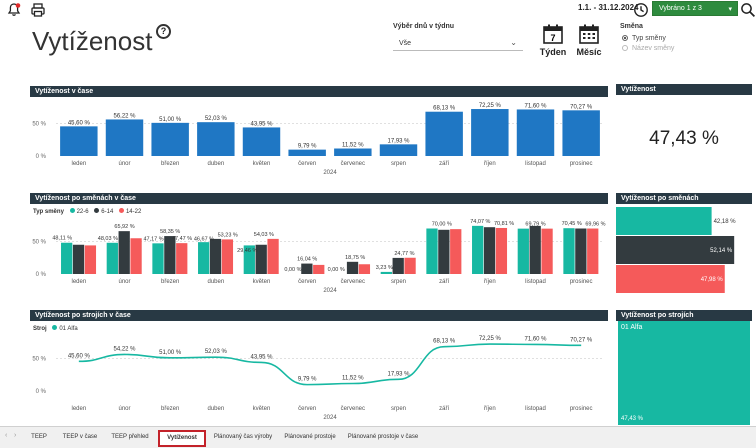 The width and height of the screenshot is (756, 448). What do you see at coordinates (310, 437) in the screenshot?
I see `tab-5: Plánované prostoje` at bounding box center [310, 437].